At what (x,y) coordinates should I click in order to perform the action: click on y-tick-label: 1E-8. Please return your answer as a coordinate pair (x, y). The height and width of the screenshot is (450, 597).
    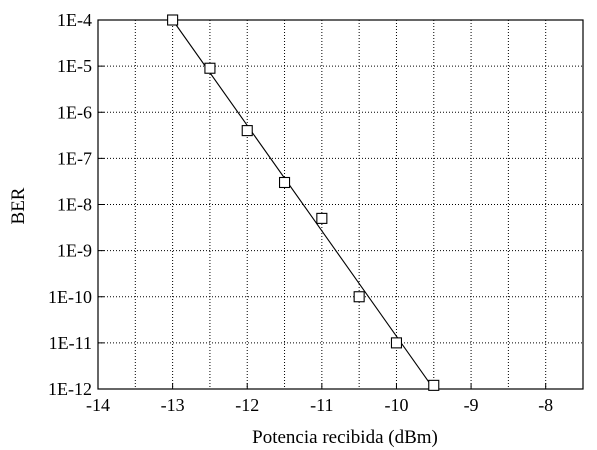
    Looking at the image, I should click on (74, 205).